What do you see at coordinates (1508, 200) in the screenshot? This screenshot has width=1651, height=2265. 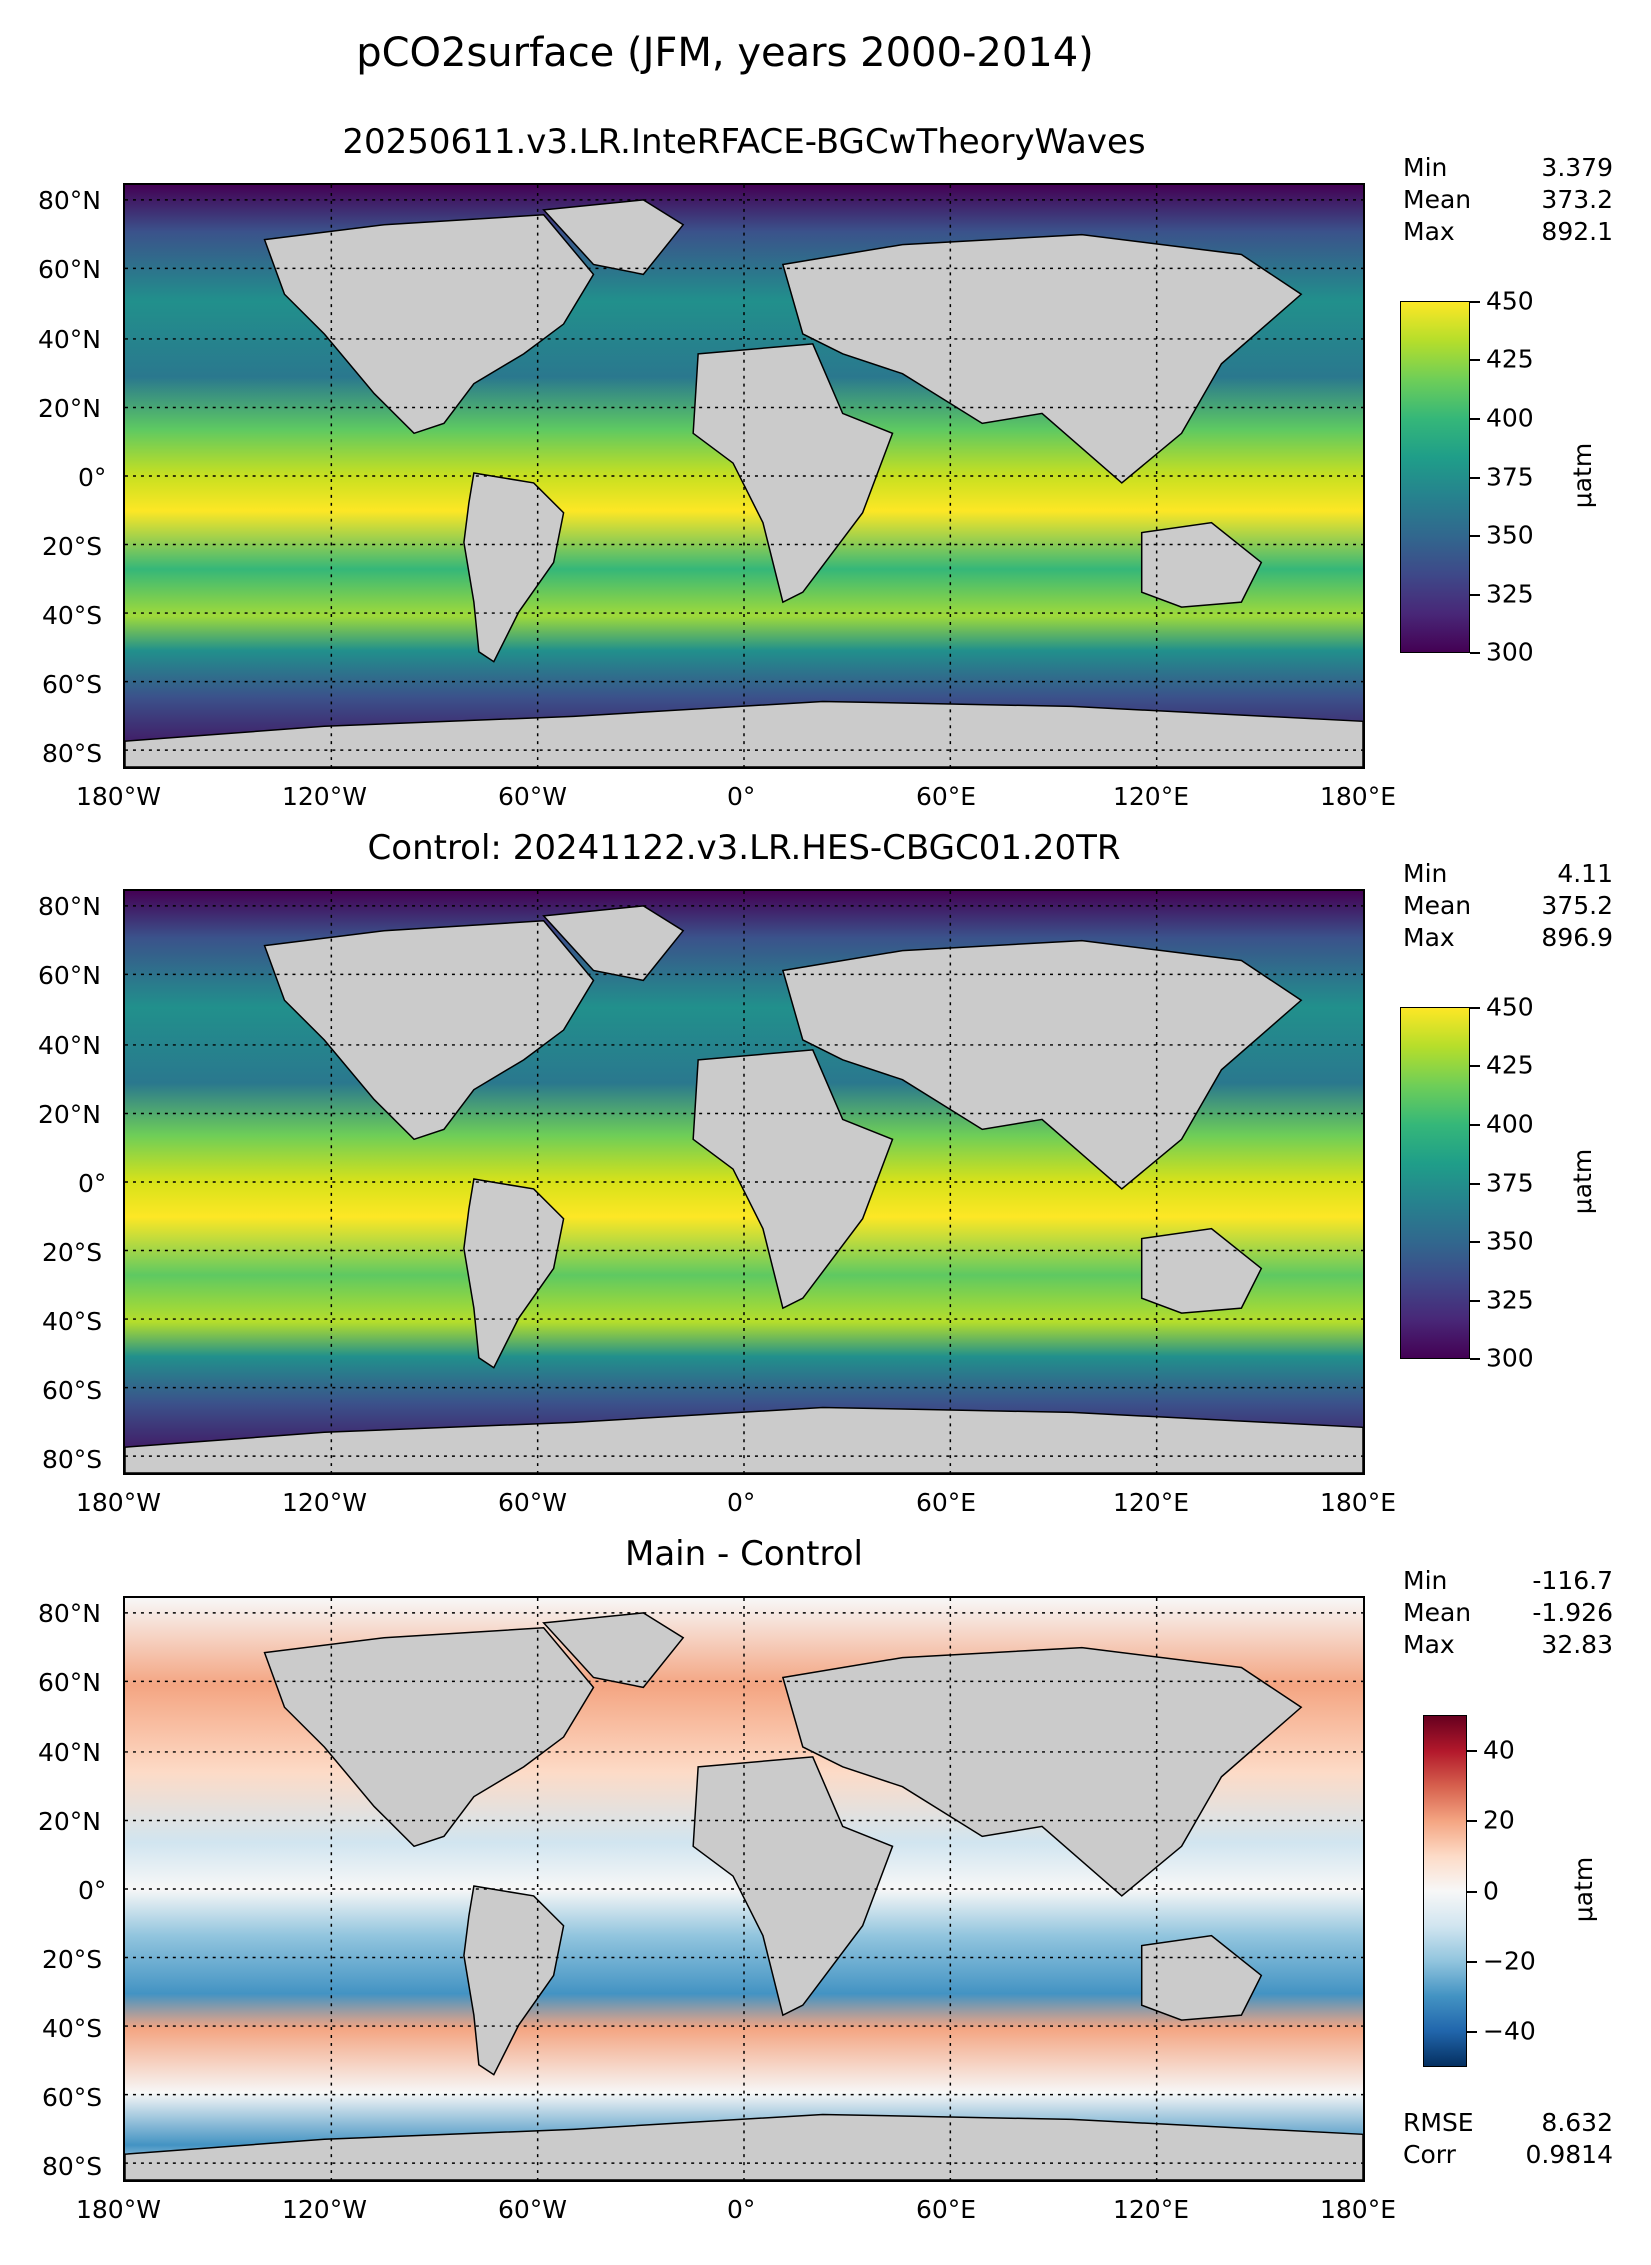 I see `stats-main: Min 3.379 Mean 373.2 Max 892.1` at bounding box center [1508, 200].